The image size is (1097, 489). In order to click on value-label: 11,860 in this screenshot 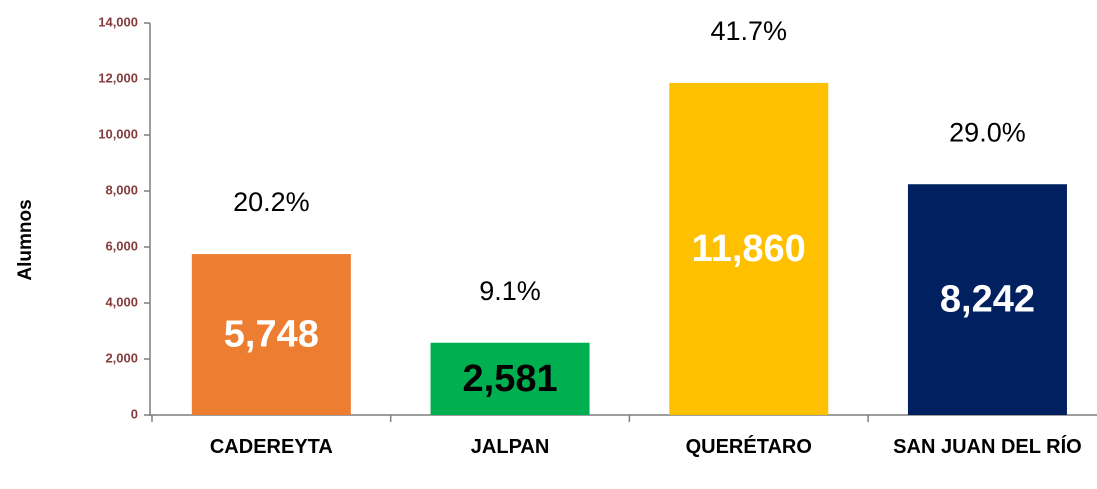, I will do `click(749, 249)`.